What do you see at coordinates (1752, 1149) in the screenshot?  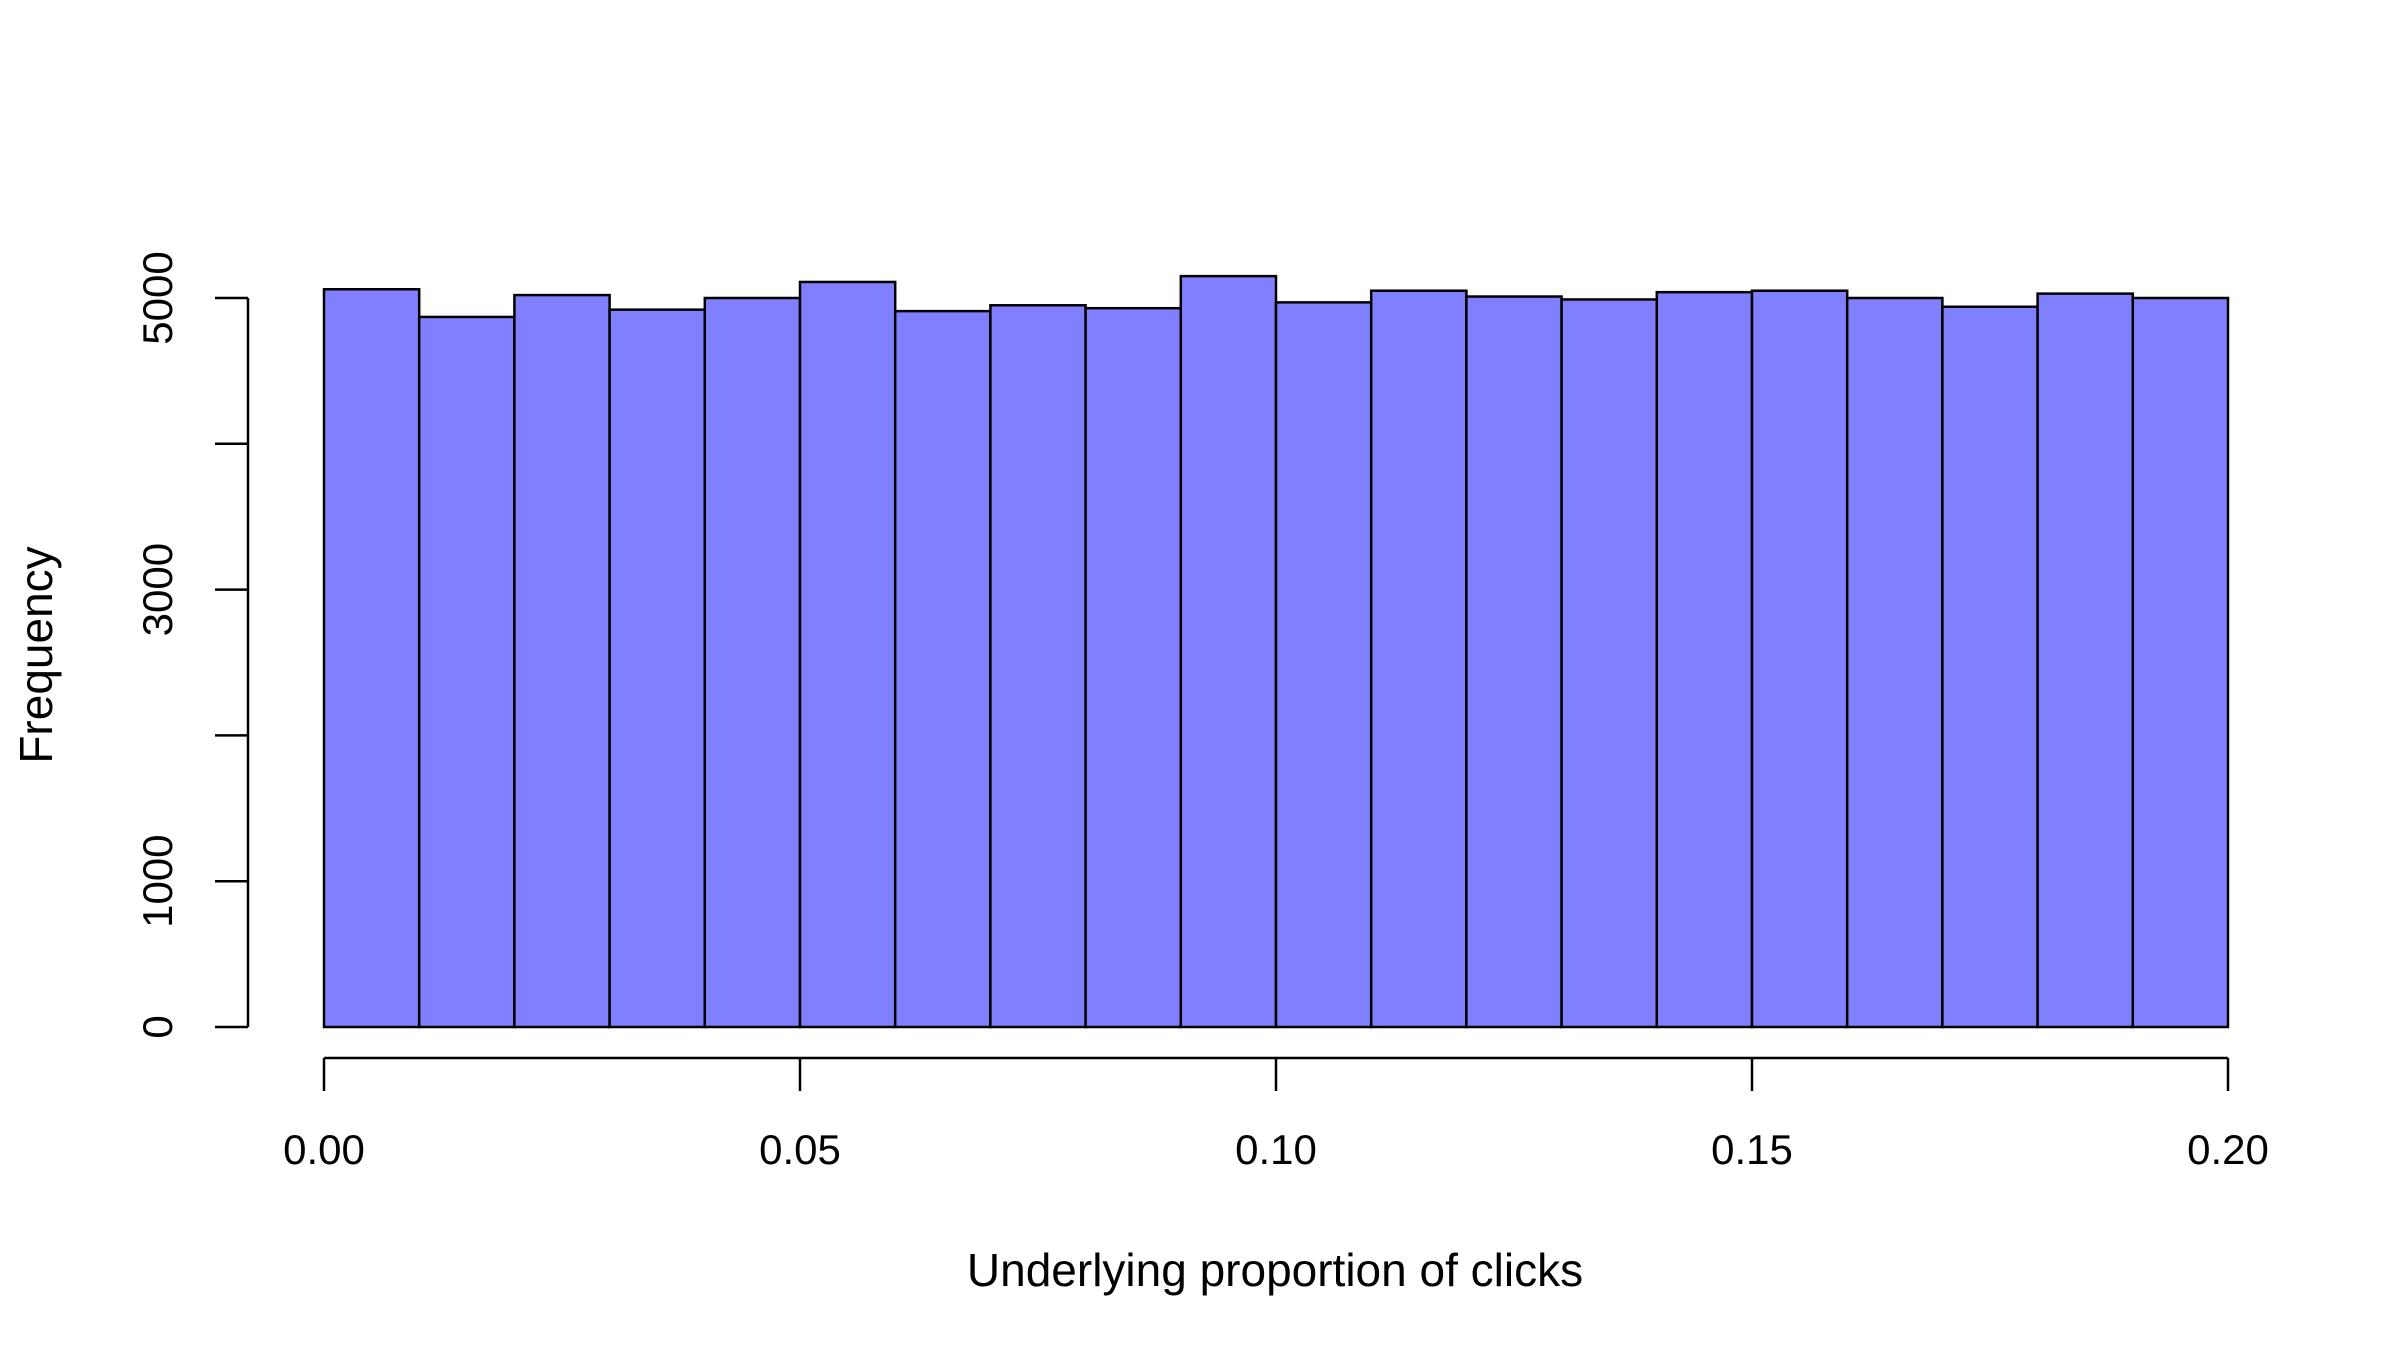 I see `x-tick-label: 0.15` at bounding box center [1752, 1149].